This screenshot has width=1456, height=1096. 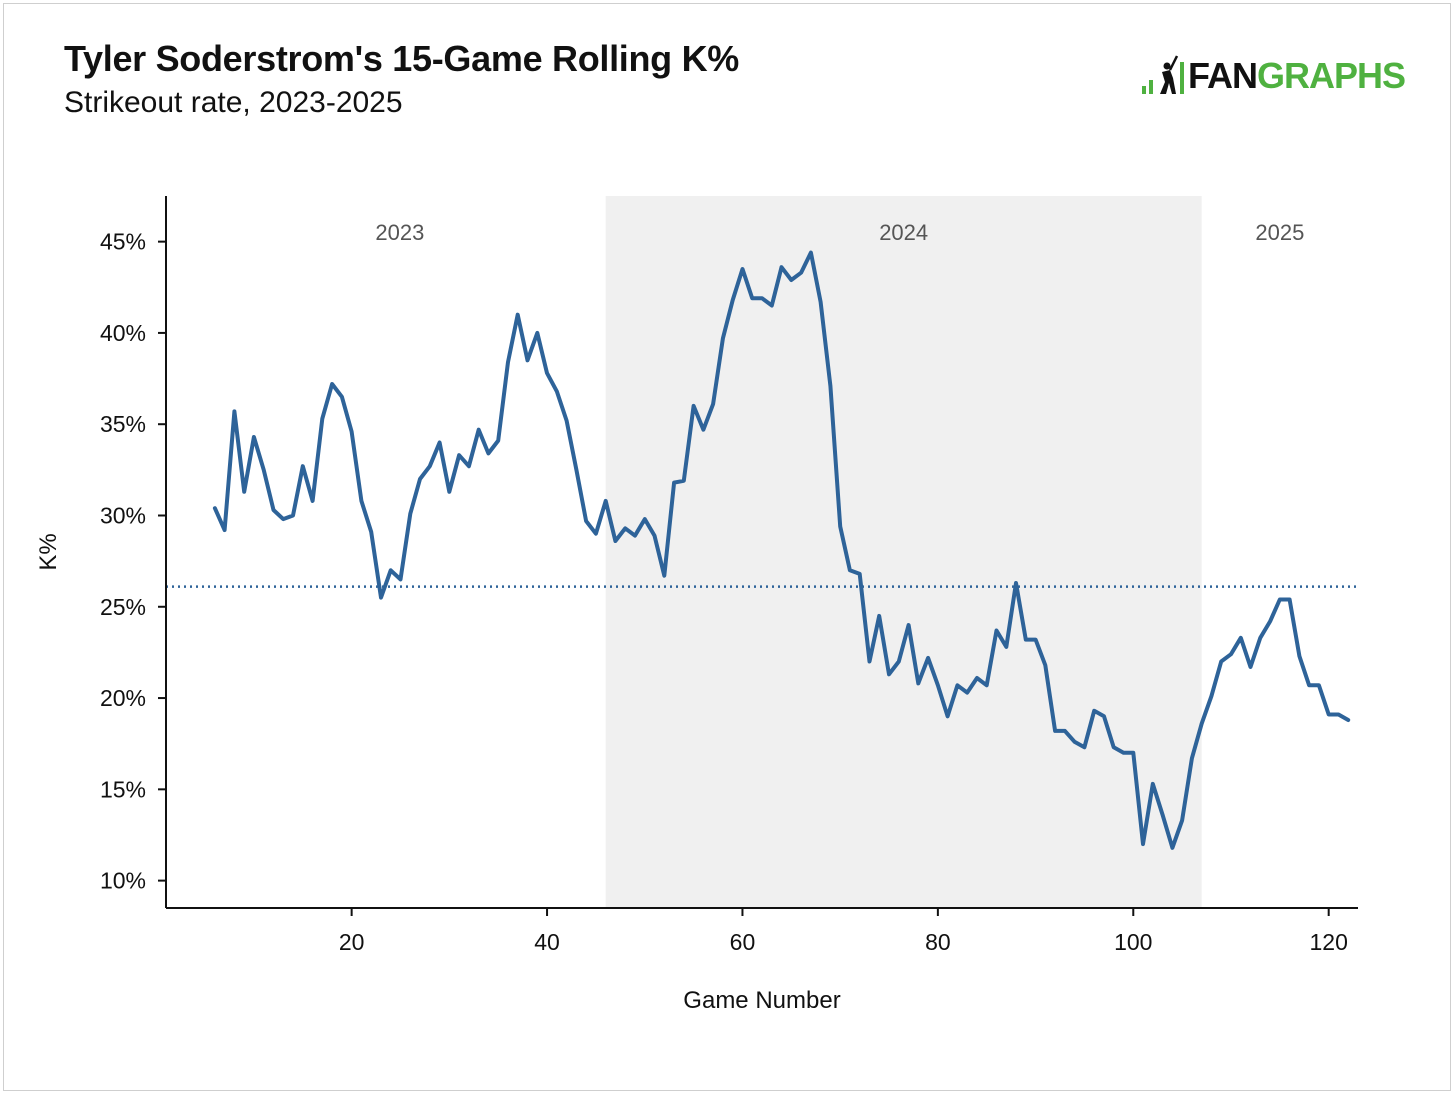 I want to click on y-tick-label: 30%, so click(x=123, y=515).